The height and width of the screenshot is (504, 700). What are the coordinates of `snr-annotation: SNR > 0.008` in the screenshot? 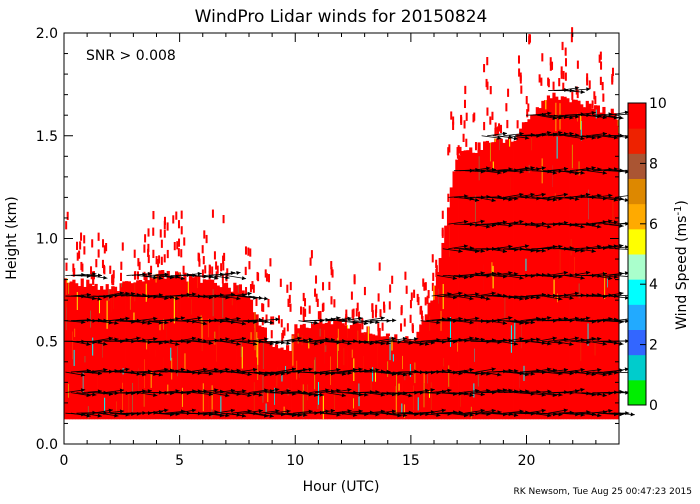 It's located at (131, 56).